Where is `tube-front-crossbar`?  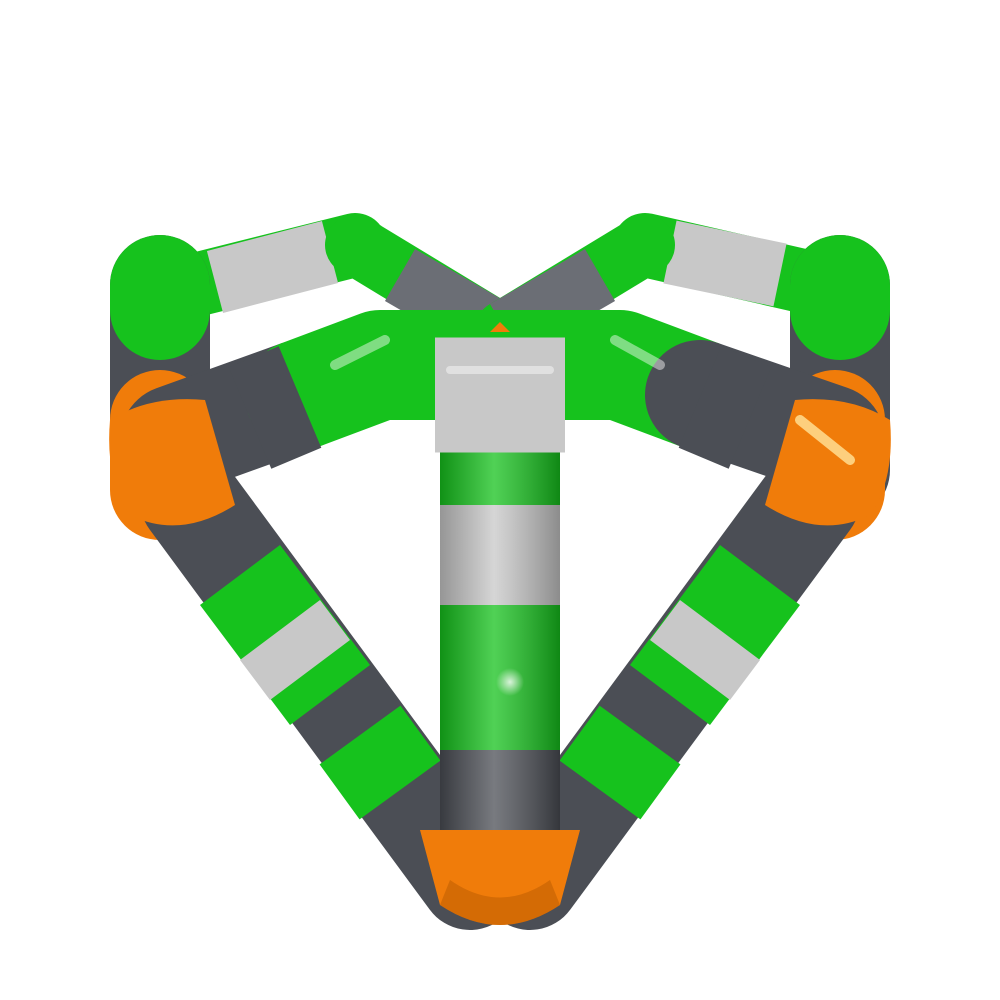 tube-front-crossbar is located at coordinates (502, 402).